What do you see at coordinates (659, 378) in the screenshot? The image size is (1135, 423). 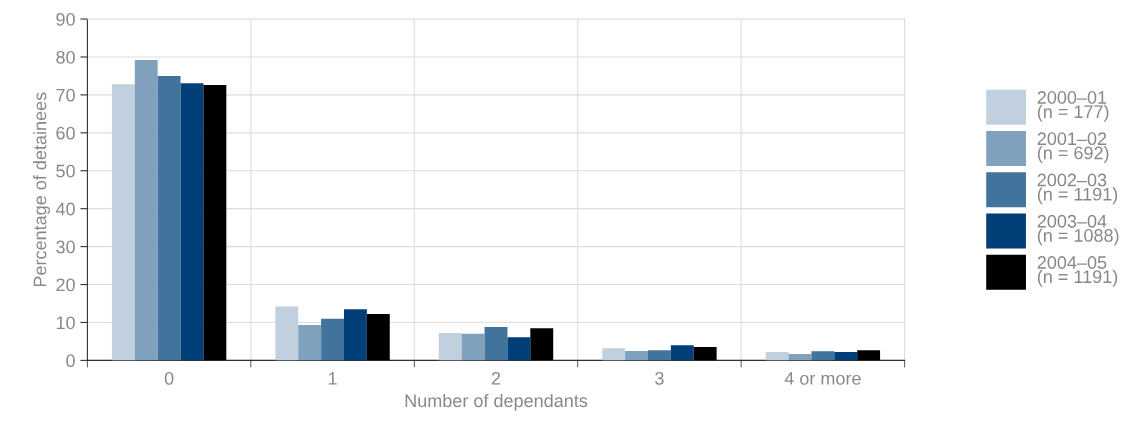 I see `x-tick-label: 3` at bounding box center [659, 378].